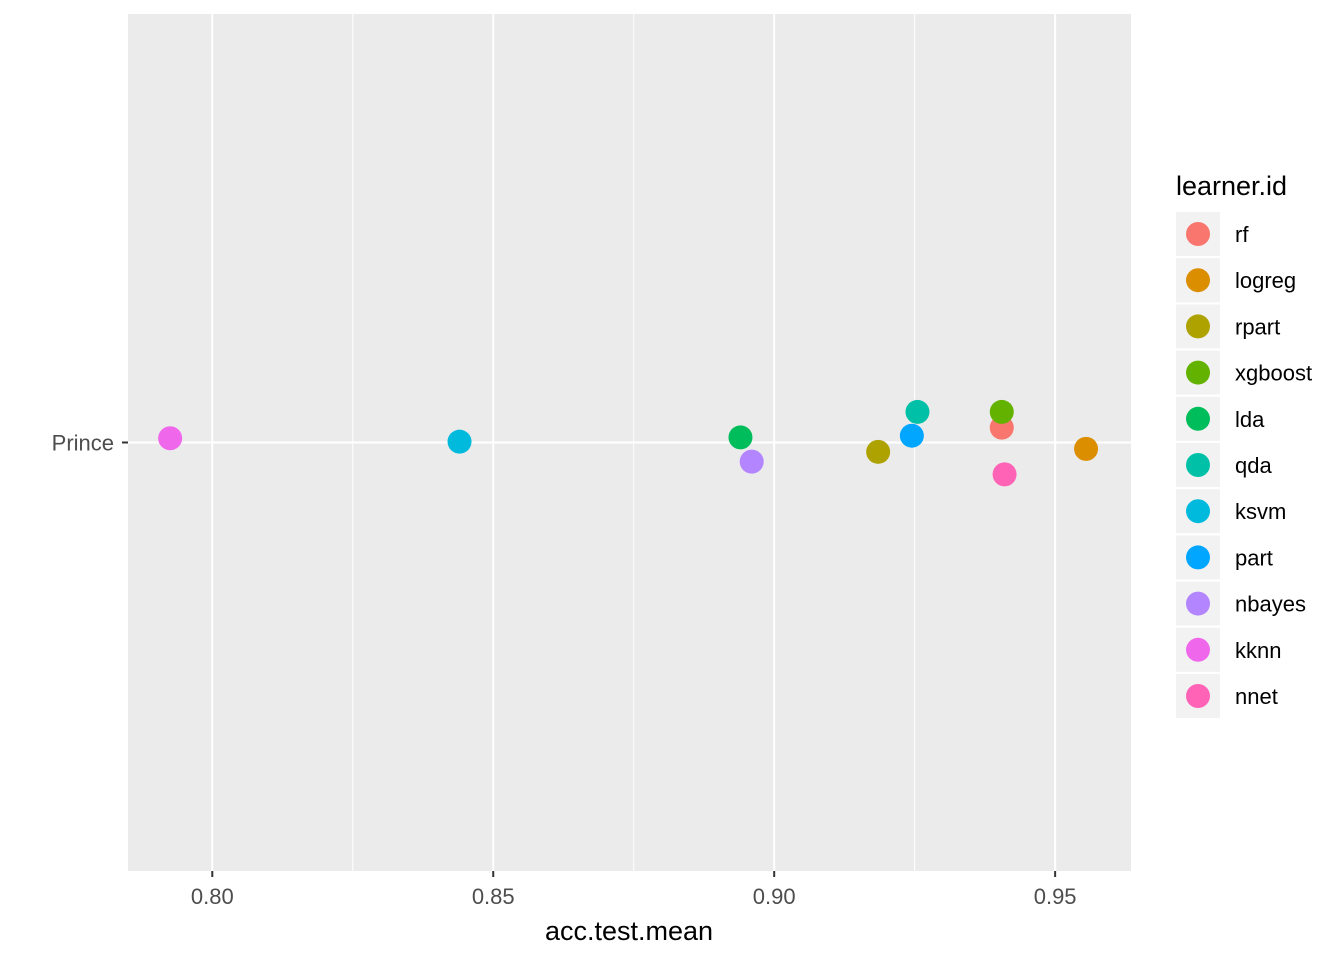 This screenshot has width=1344, height=960. I want to click on legend-label-qda: qda, so click(1253, 465).